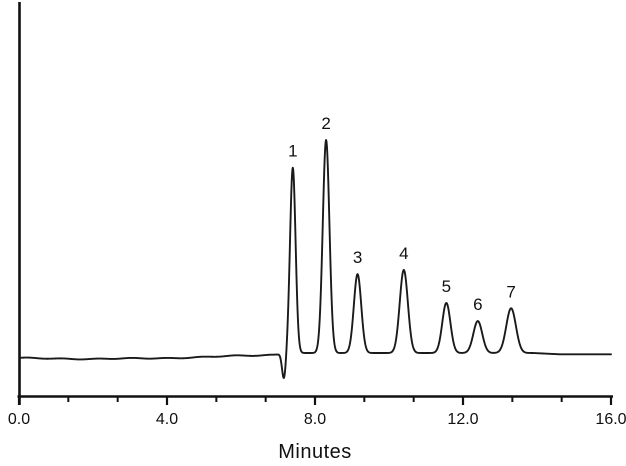 This screenshot has height=466, width=626. Describe the element at coordinates (510, 291) in the screenshot. I see `peak-label: 7` at that location.